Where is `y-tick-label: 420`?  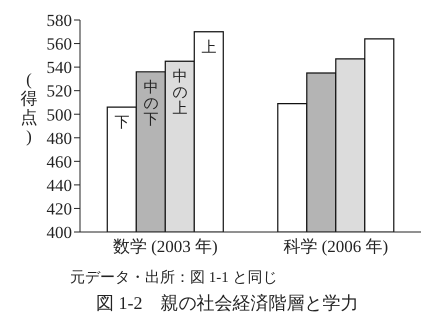 y-tick-label: 420 is located at coordinates (59, 208).